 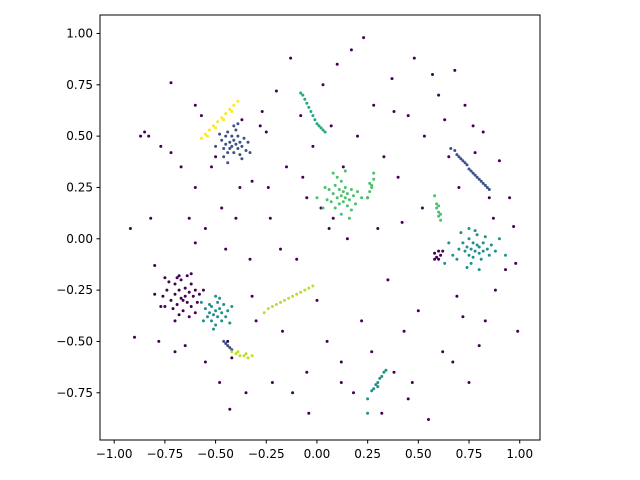 I want to click on y-tick-label: 0.75, so click(x=79, y=85).